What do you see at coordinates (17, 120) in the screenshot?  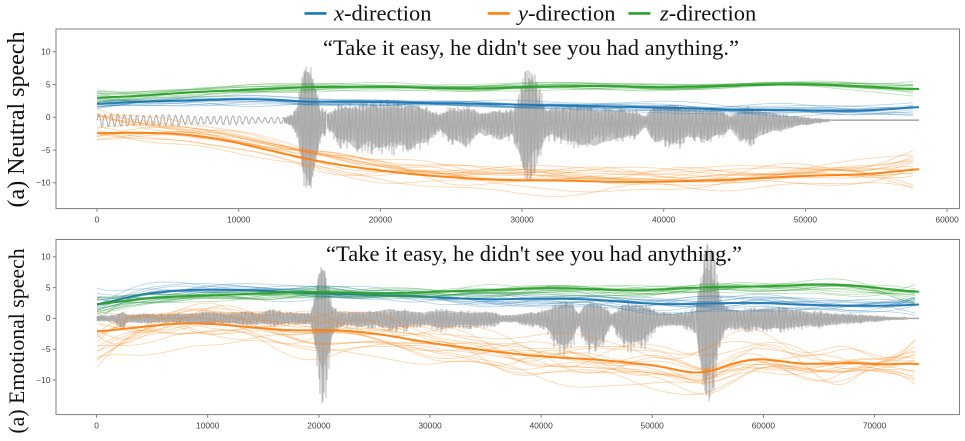 I see `svg-text: (a) Neutral speech` at bounding box center [17, 120].